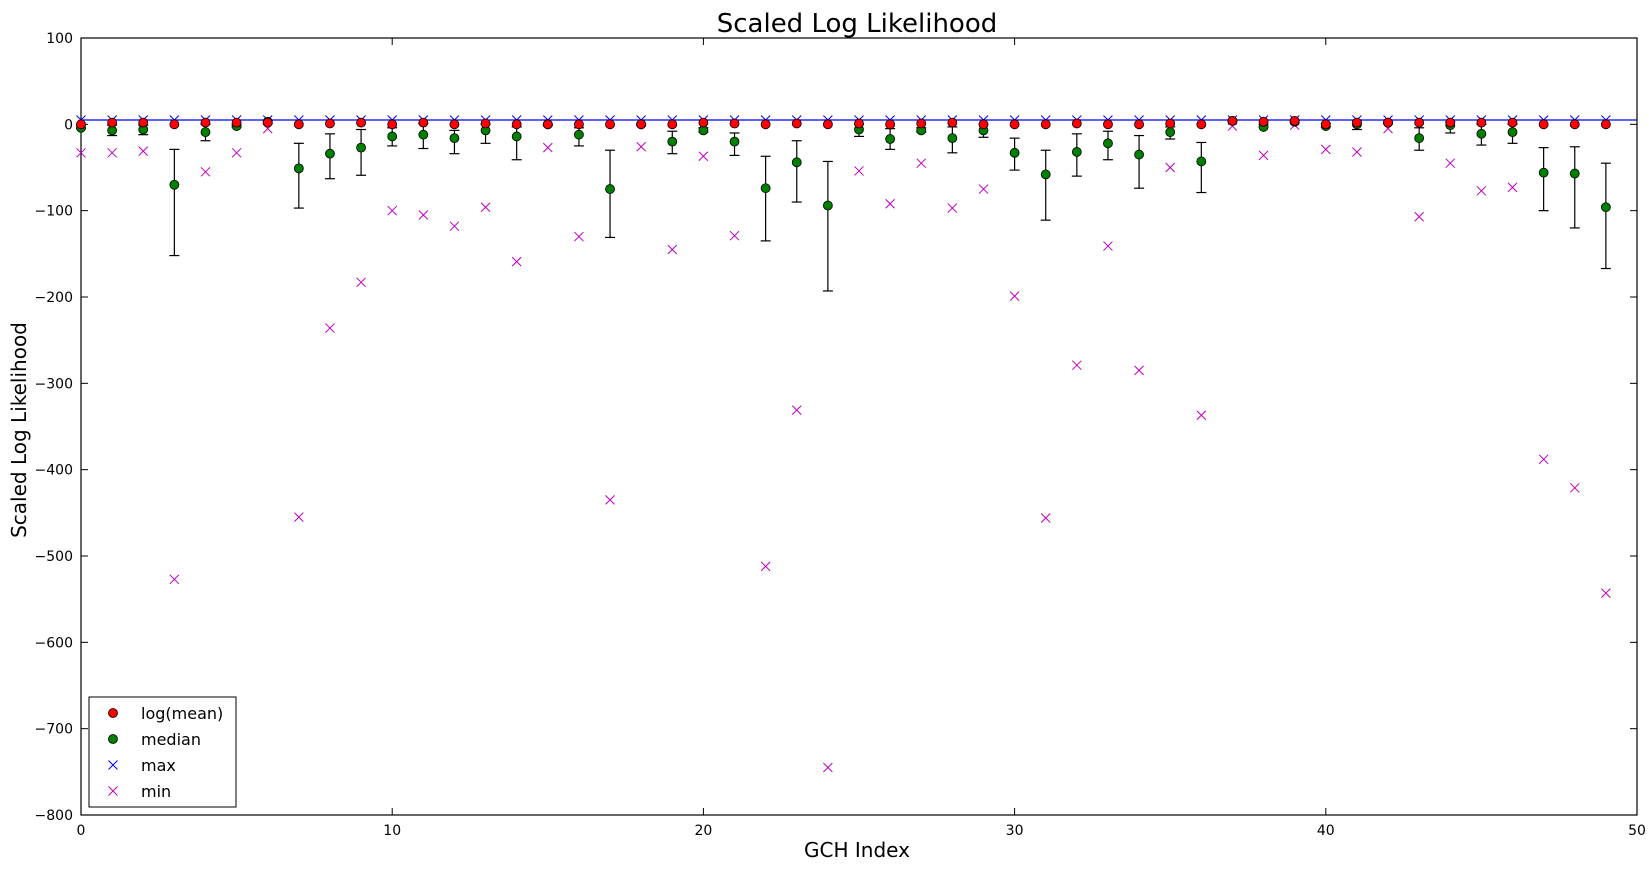 The width and height of the screenshot is (1649, 874). I want to click on x-tick-label: 20, so click(703, 831).